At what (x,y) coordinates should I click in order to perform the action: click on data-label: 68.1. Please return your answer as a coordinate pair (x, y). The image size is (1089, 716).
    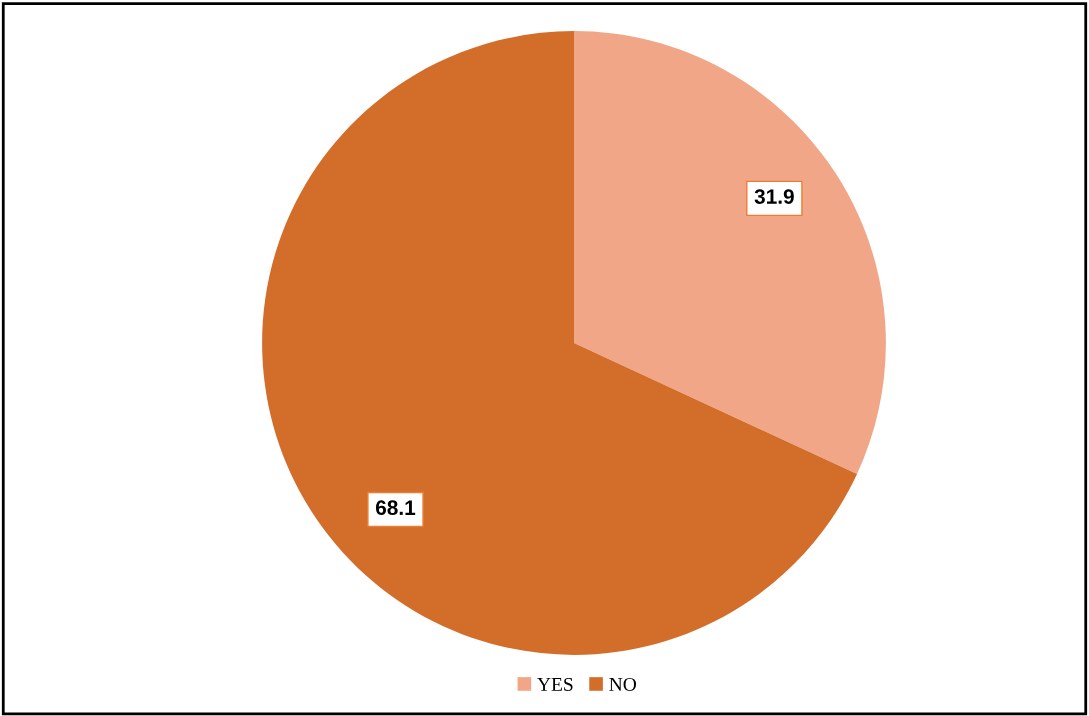
    Looking at the image, I should click on (395, 508).